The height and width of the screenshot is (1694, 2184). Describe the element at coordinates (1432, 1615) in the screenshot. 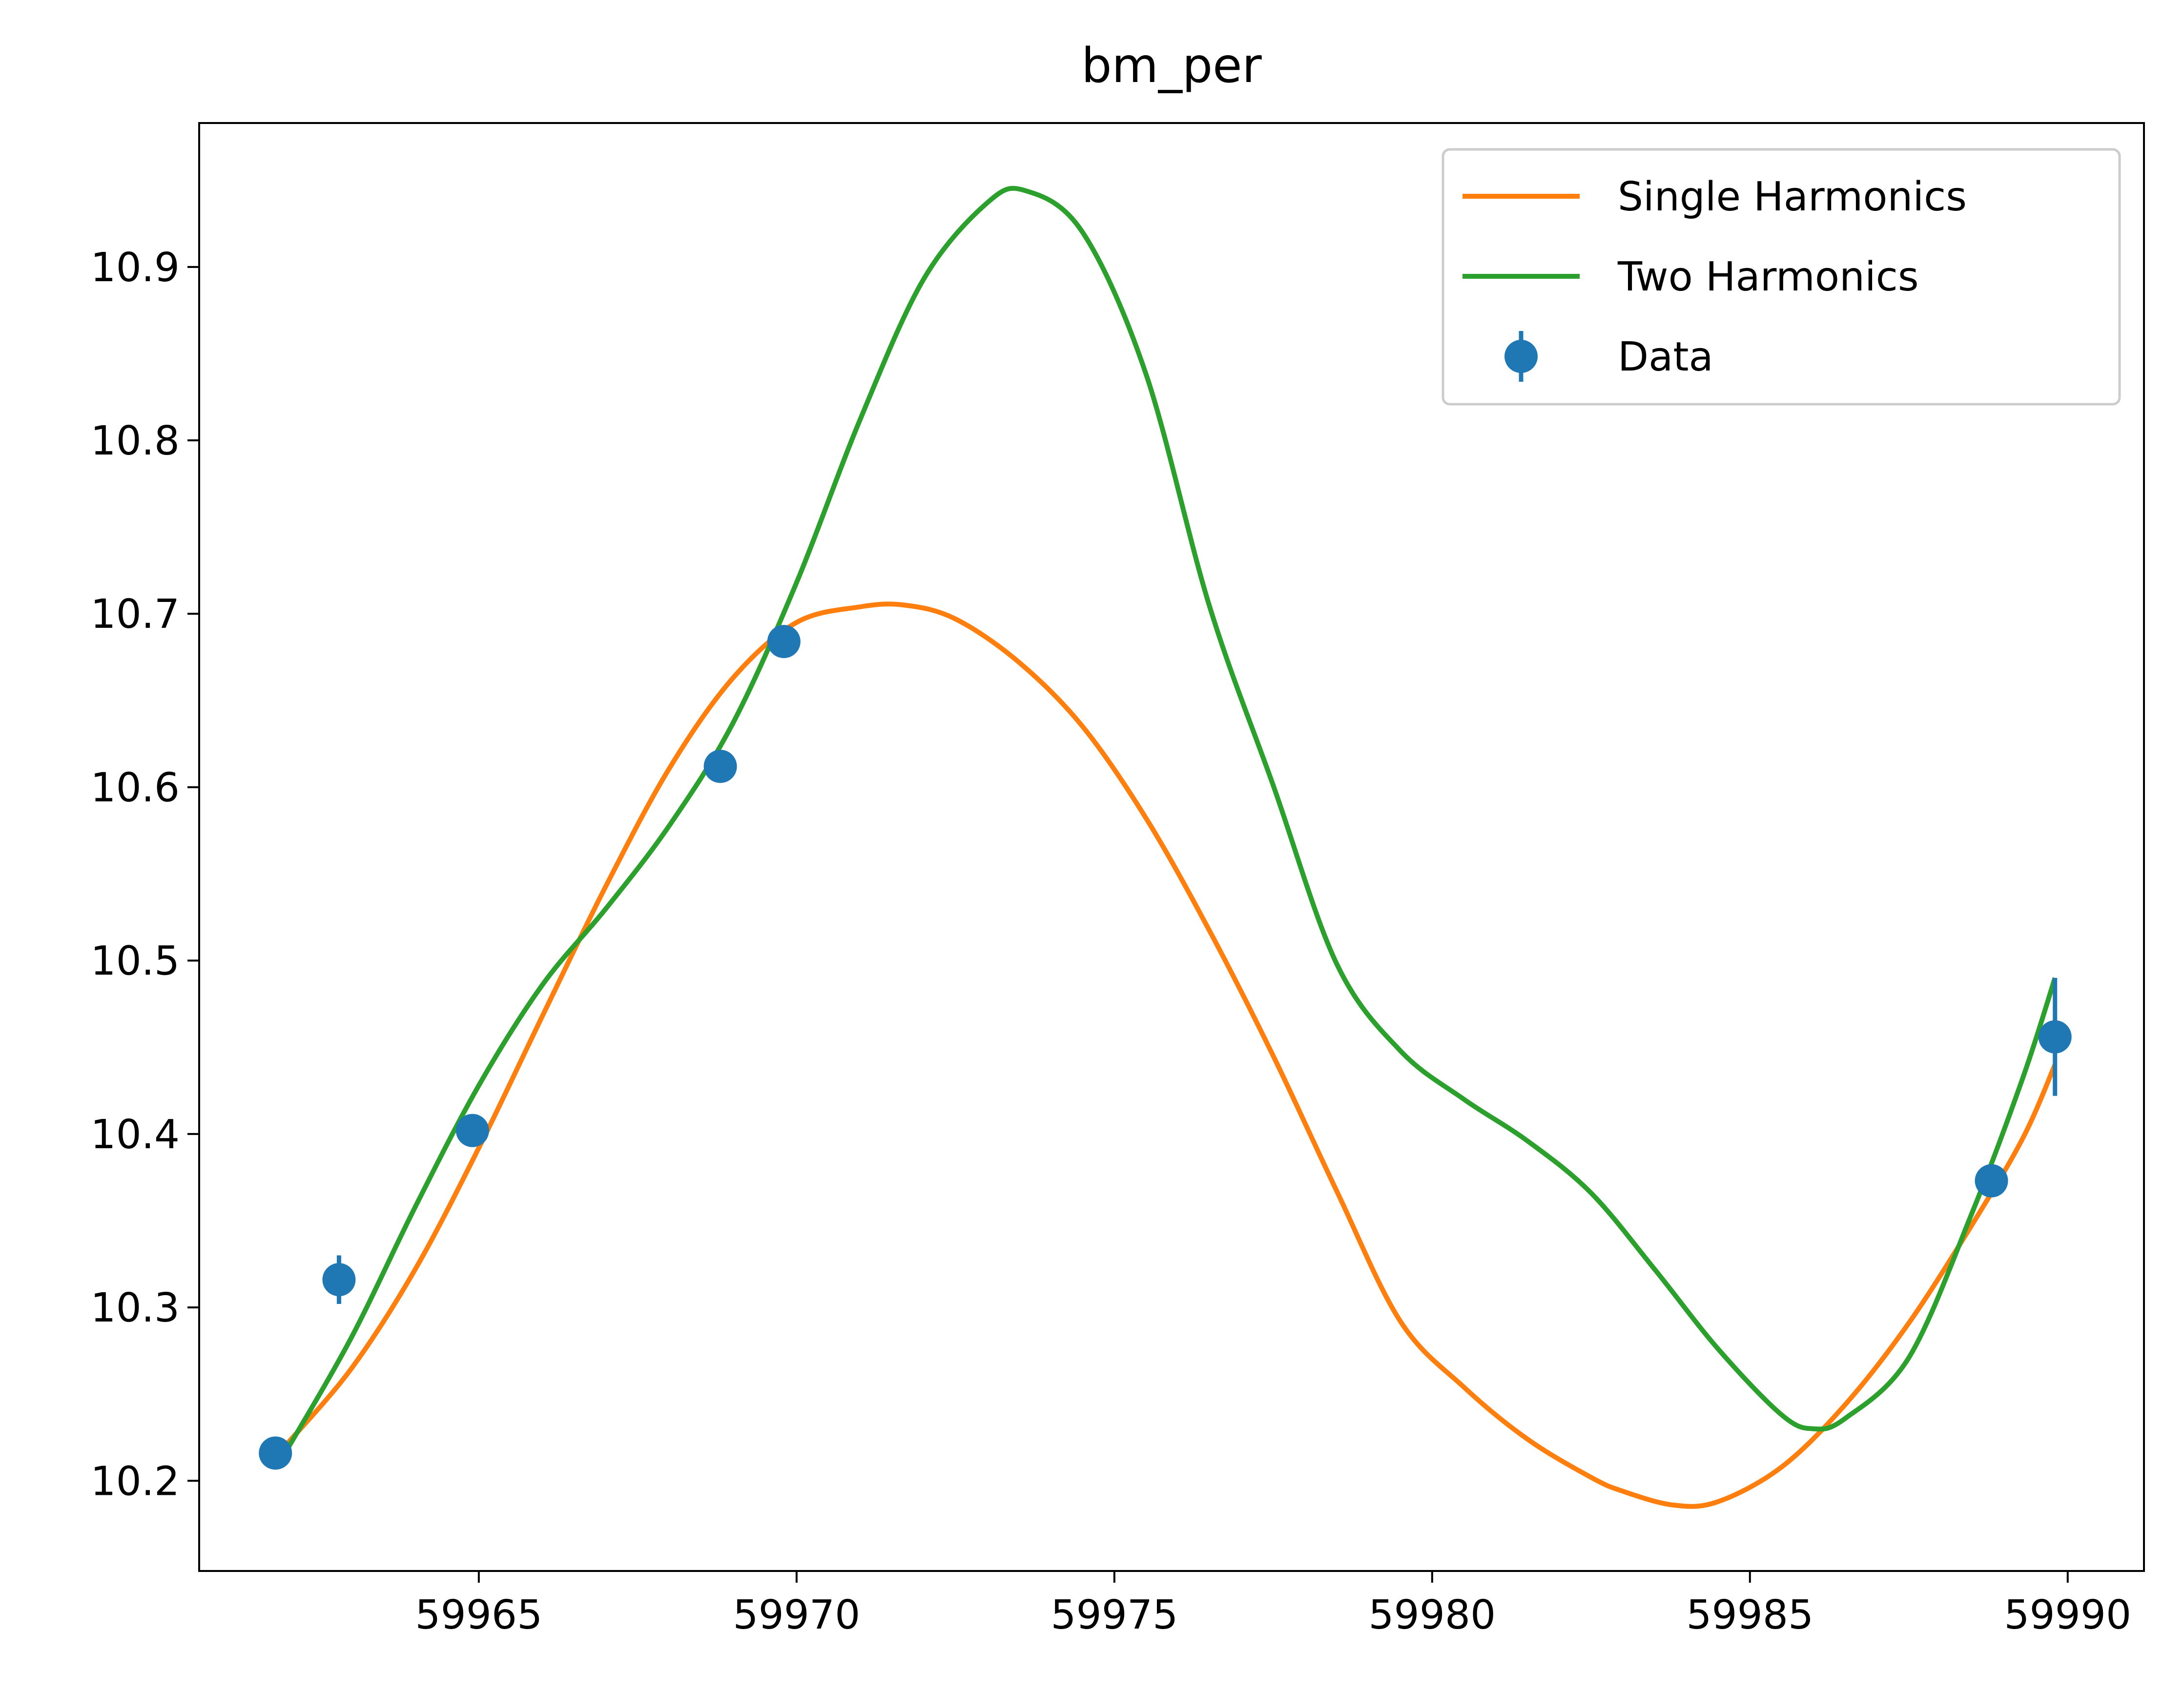

I see `x-tick-label: 59980` at that location.